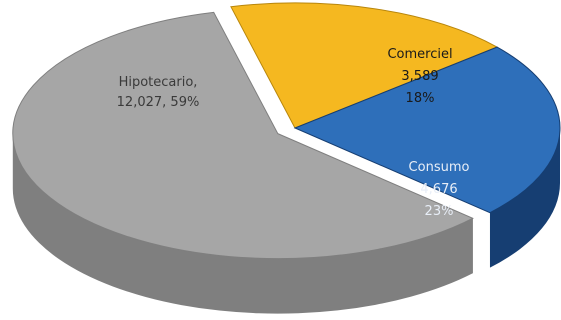 The height and width of the screenshot is (320, 561). I want to click on label-comerciel-percent: 18%, so click(420, 98).